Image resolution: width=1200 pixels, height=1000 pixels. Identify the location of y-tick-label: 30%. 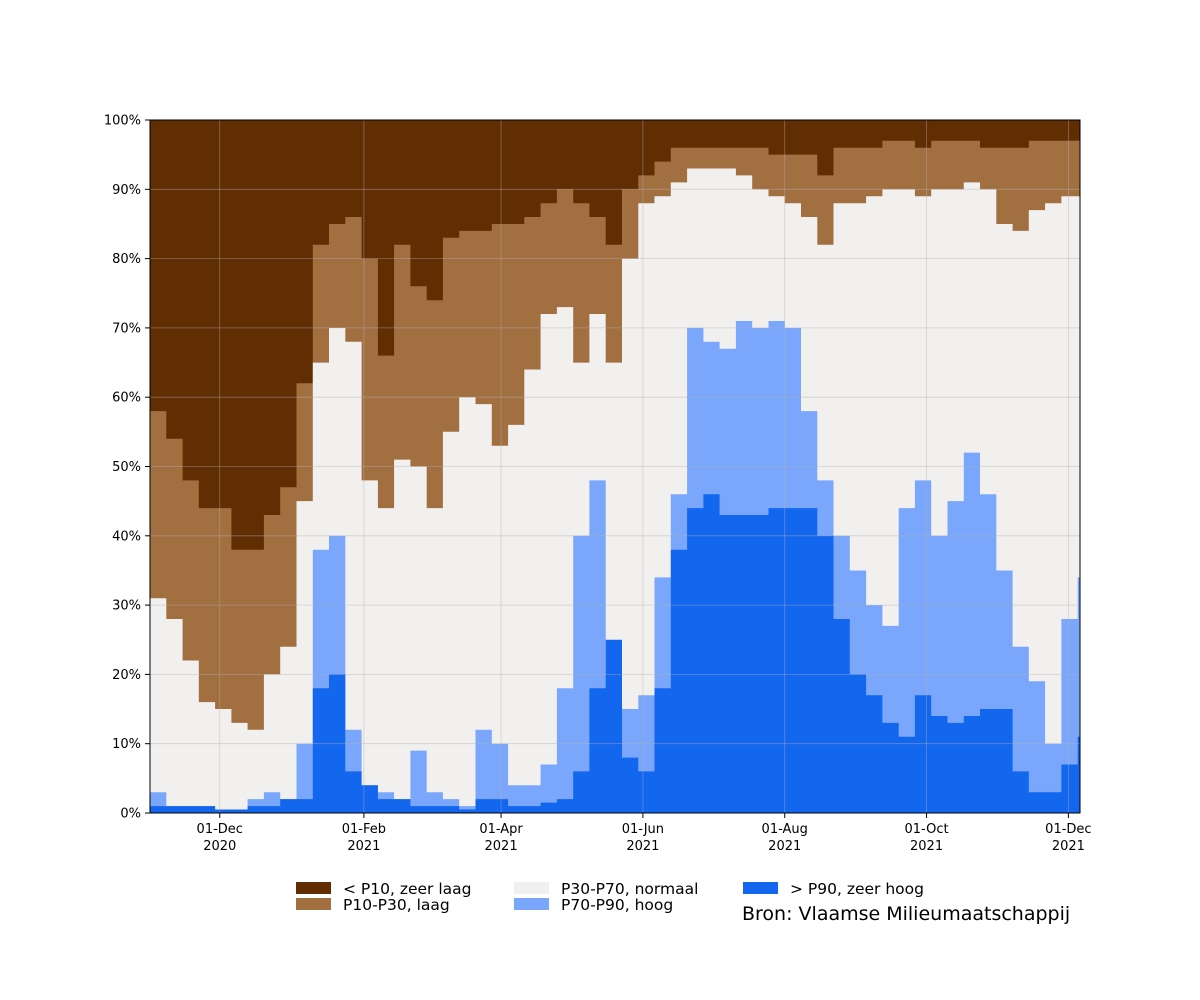
(126, 606).